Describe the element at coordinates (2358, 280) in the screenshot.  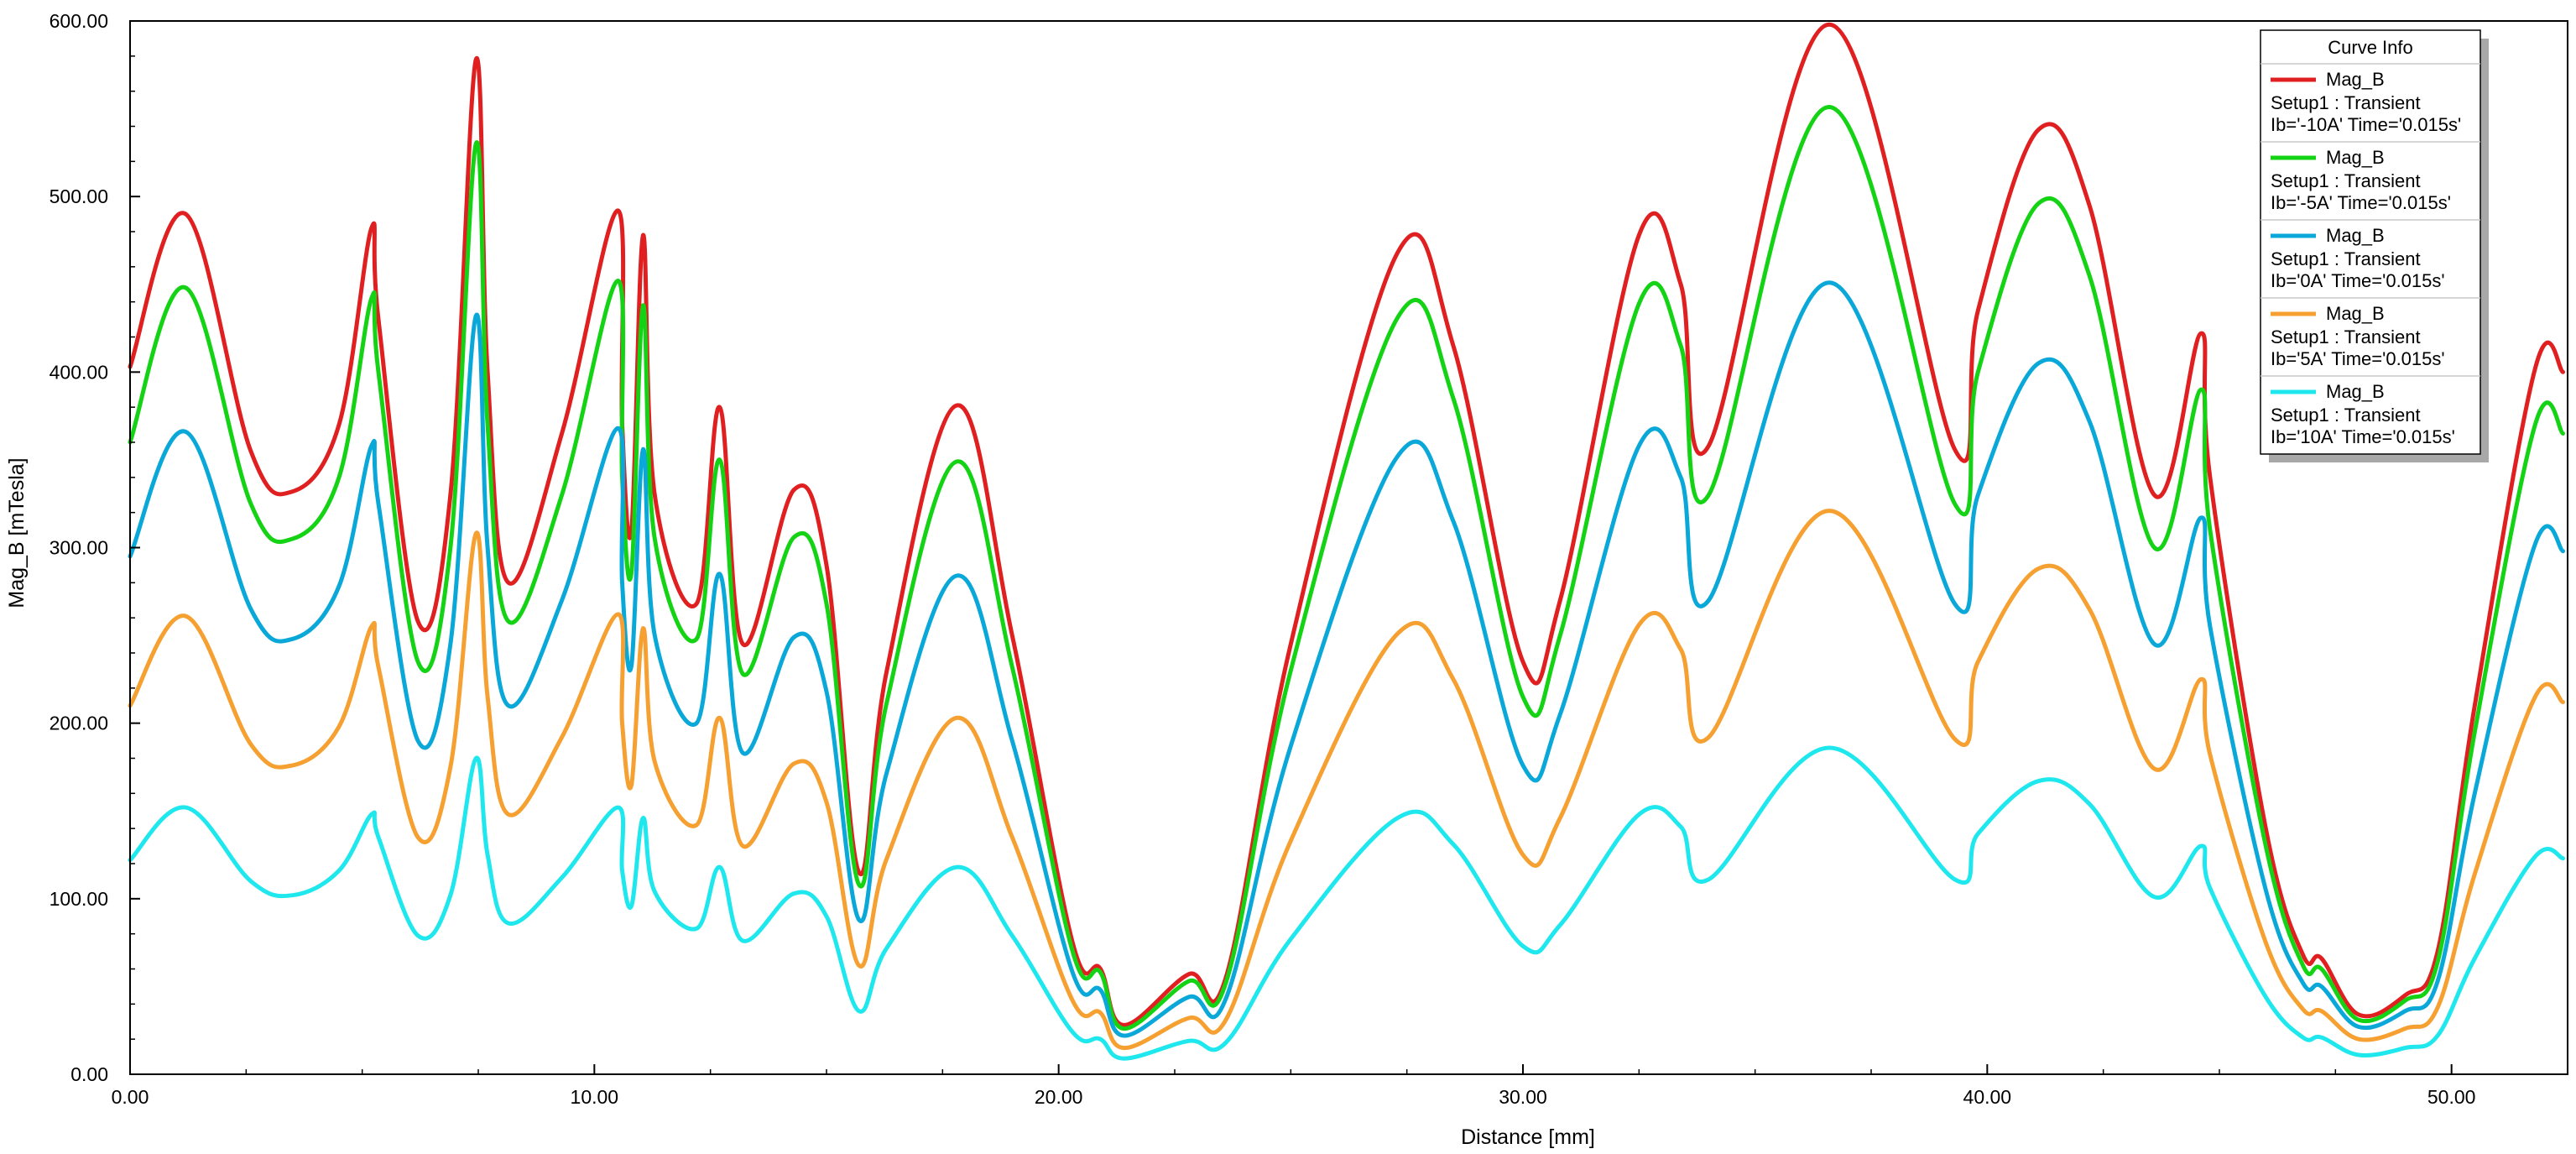
I see `legend-entry-params: Ib='0A' Time='0.015s'` at that location.